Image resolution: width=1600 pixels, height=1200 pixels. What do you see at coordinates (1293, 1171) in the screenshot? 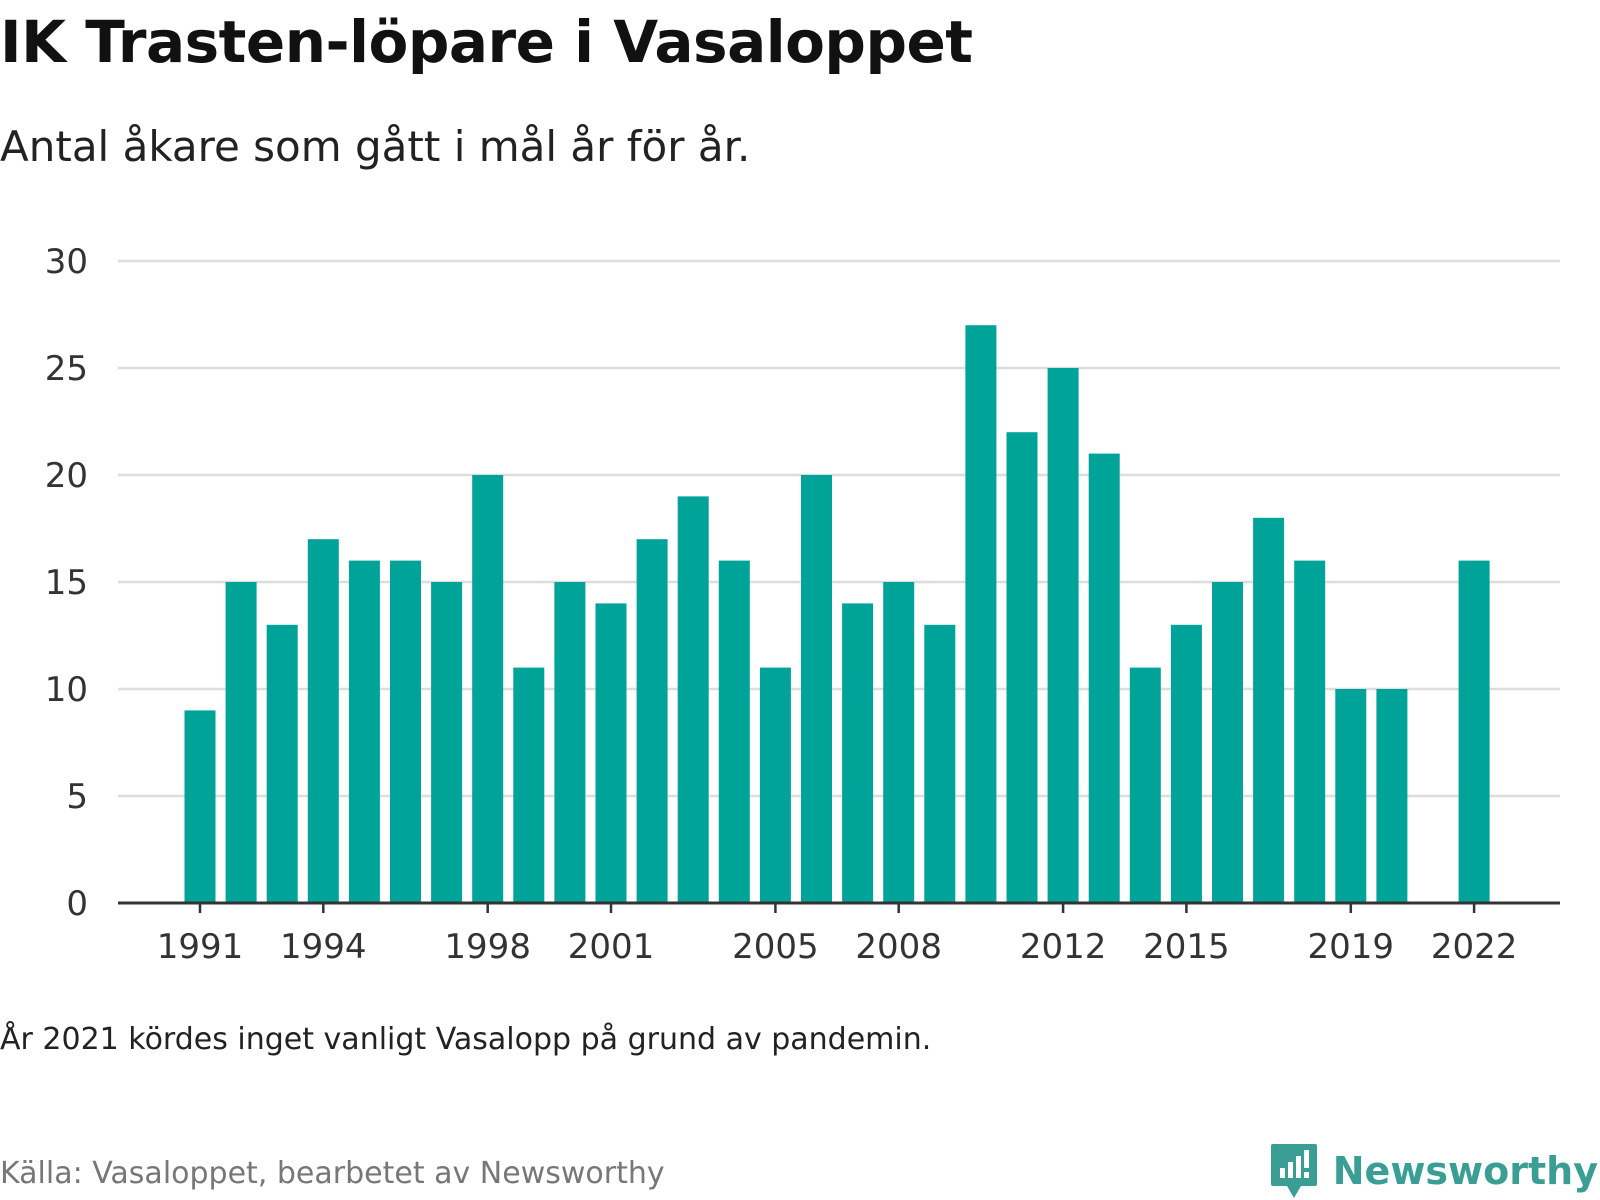
I see `newsworthy-logo-icon` at bounding box center [1293, 1171].